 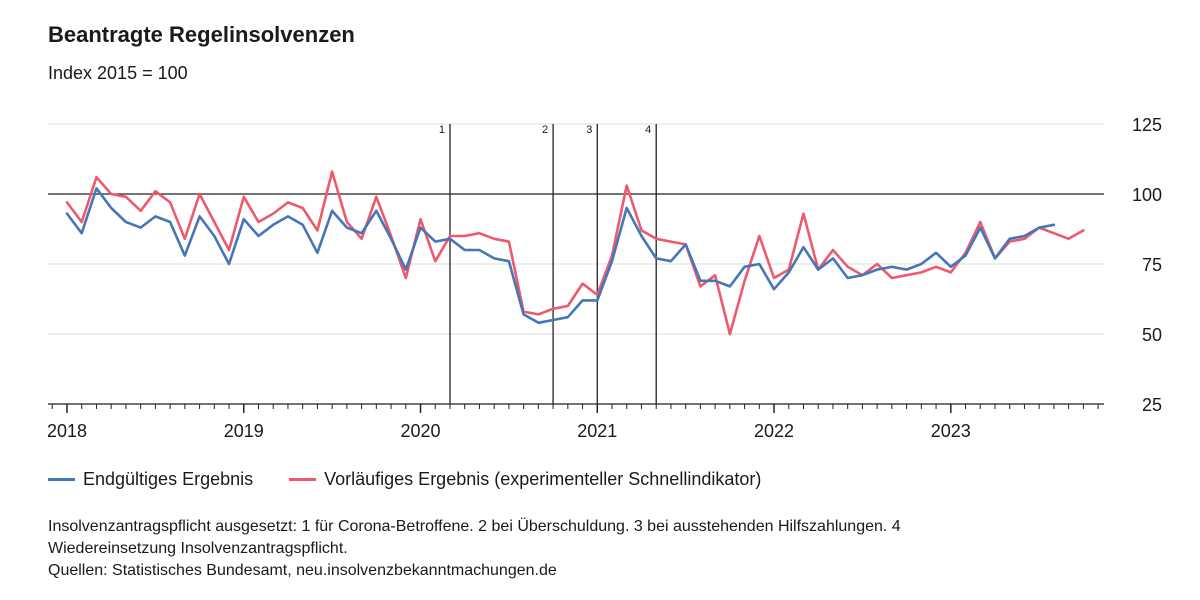 I want to click on x-tick-label: 2022, so click(x=774, y=431).